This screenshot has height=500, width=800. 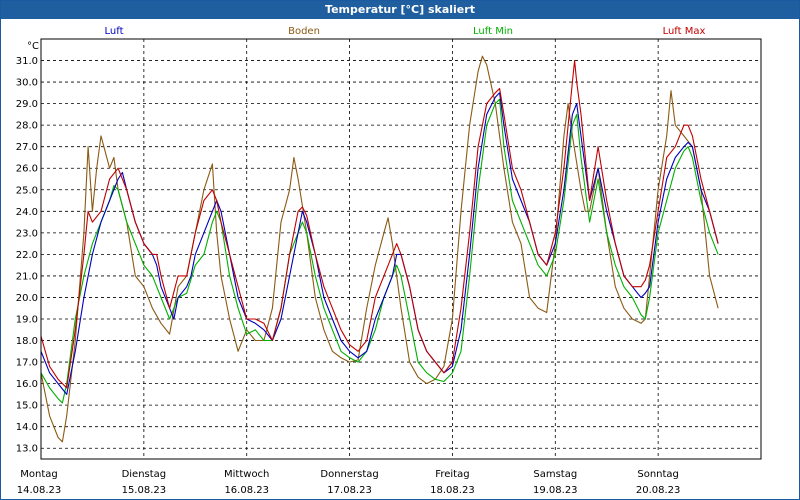 I want to click on day-date-label: 15.08.23, so click(x=144, y=490).